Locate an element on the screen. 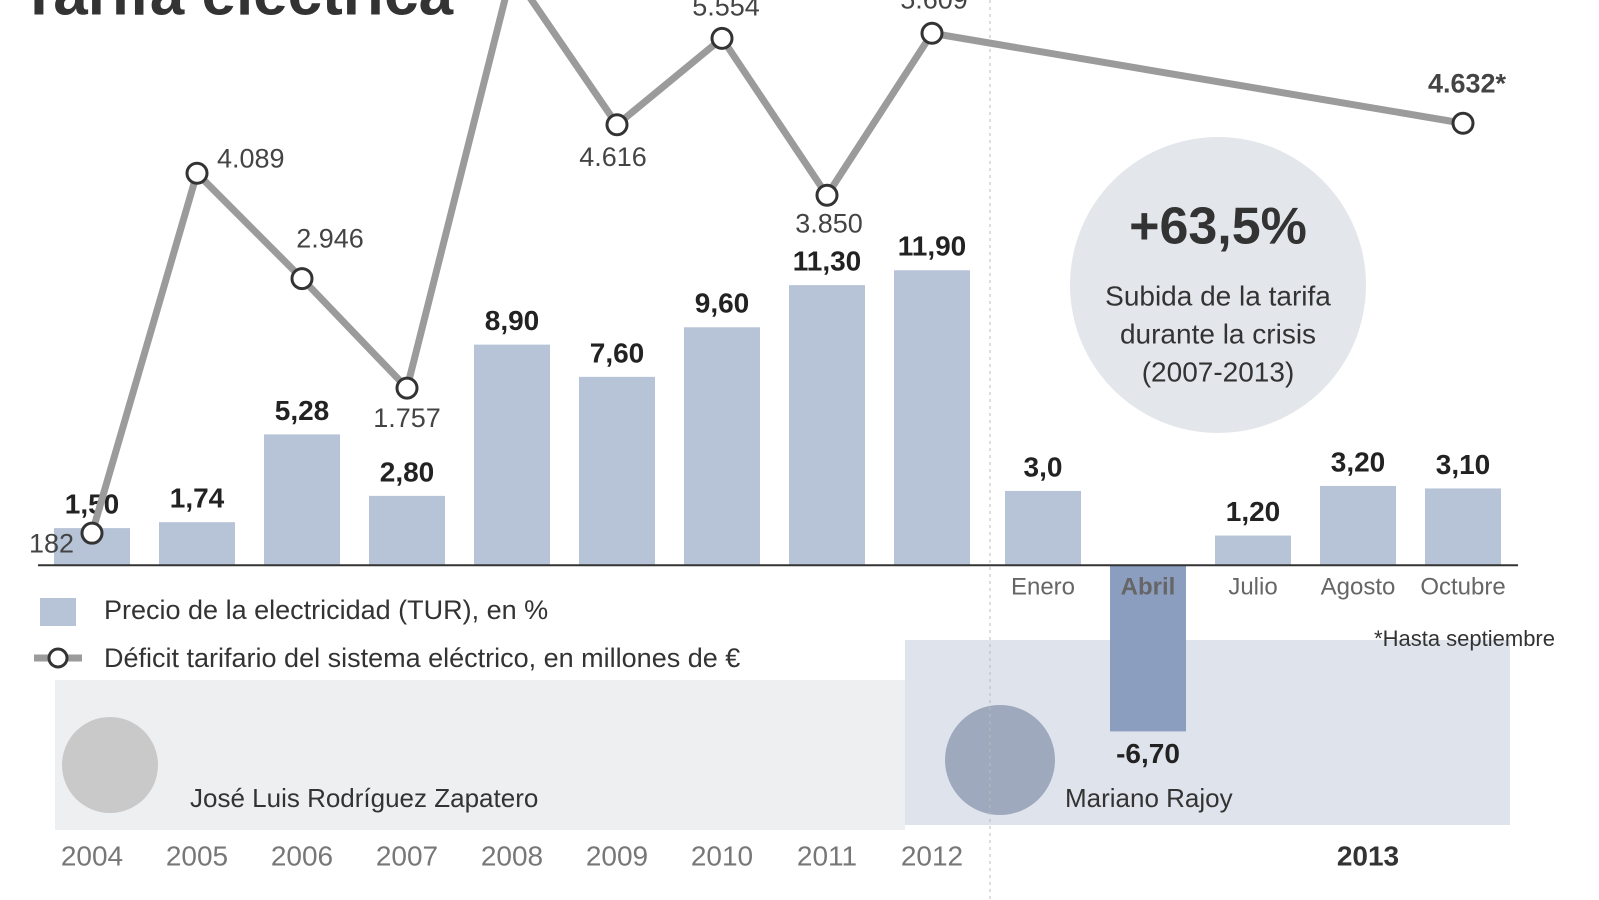 The width and height of the screenshot is (1599, 900). deficit-label: 4.616 is located at coordinates (613, 157).